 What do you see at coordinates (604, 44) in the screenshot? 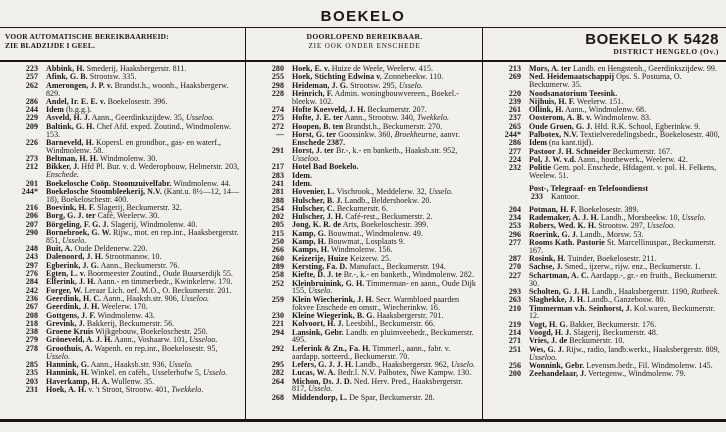
I see `header-right: BOEKELO K 5428 DISTRICT HENGELO (Ov.)` at bounding box center [604, 44].